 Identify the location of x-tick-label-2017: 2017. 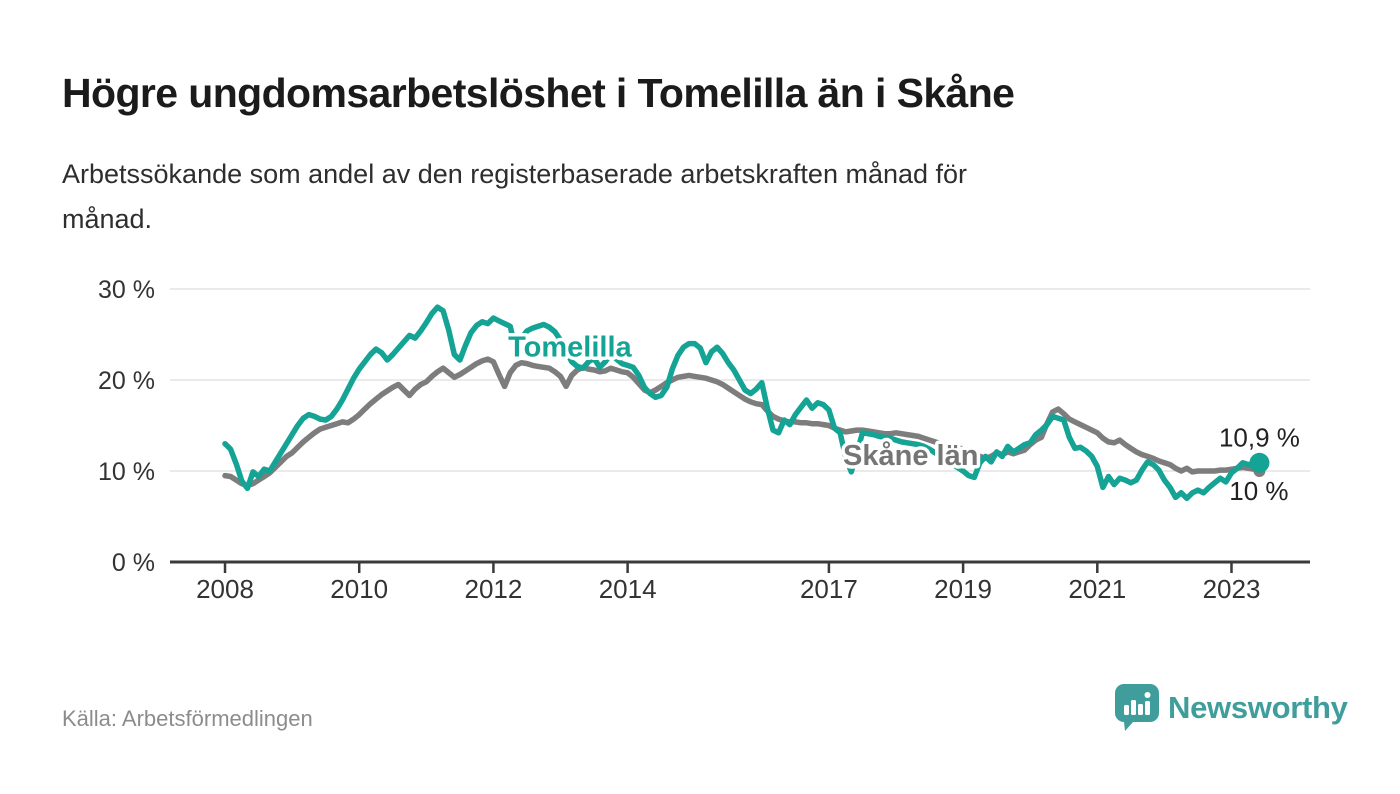
(829, 589).